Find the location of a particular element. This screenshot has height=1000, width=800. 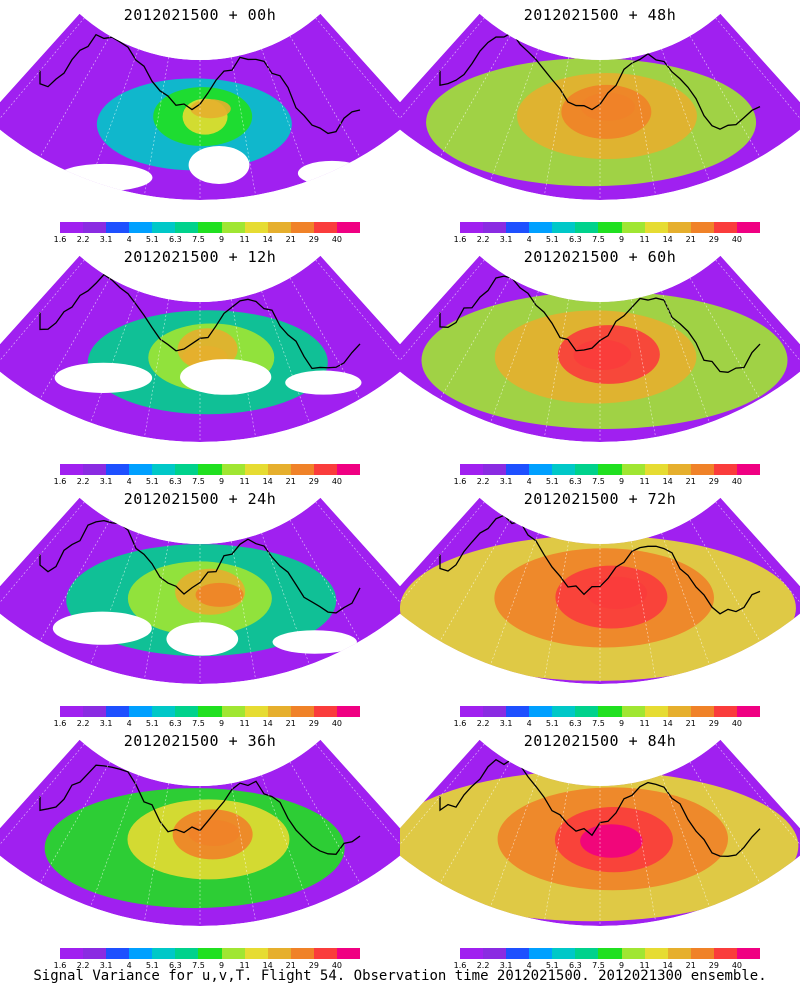

panel-title: 2012021500 + 60h is located at coordinates (600, 257).